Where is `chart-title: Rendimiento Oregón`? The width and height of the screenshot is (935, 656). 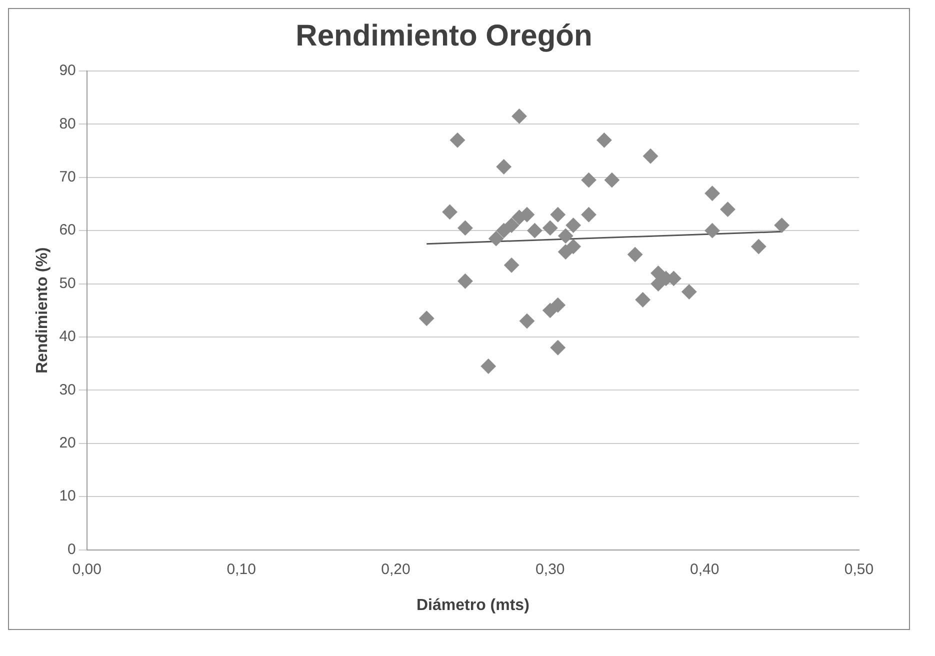
chart-title: Rendimiento Oregón is located at coordinates (444, 35).